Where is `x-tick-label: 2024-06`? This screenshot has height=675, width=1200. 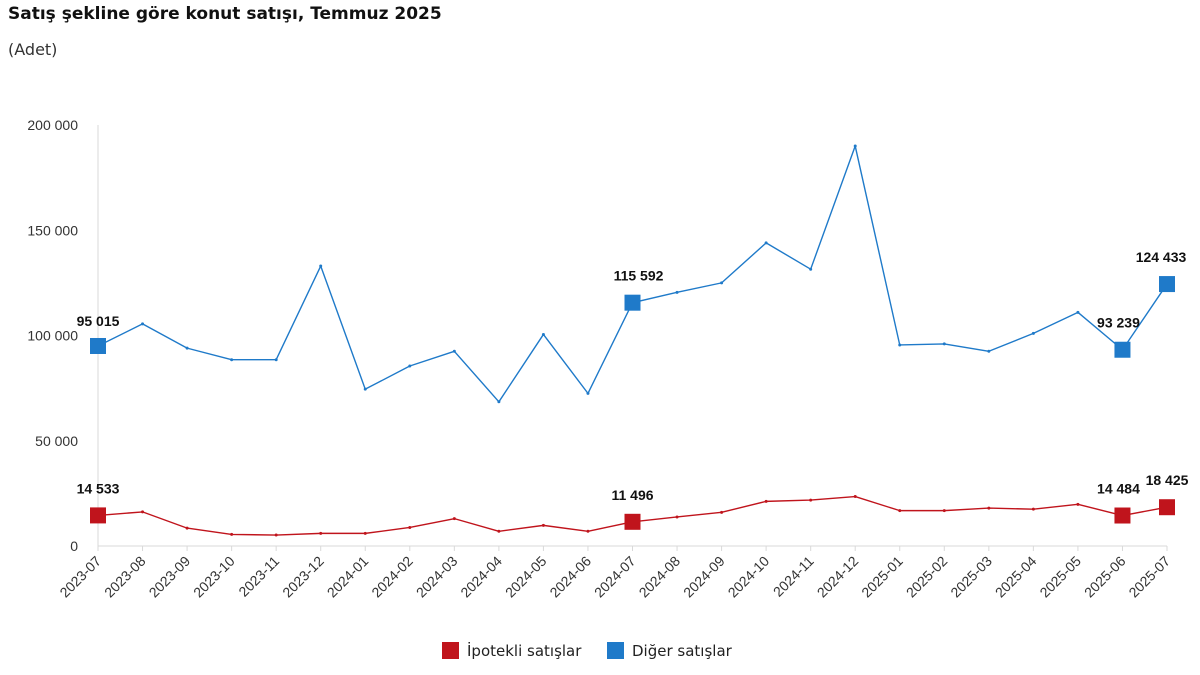 x-tick-label: 2024-06 is located at coordinates (570, 577).